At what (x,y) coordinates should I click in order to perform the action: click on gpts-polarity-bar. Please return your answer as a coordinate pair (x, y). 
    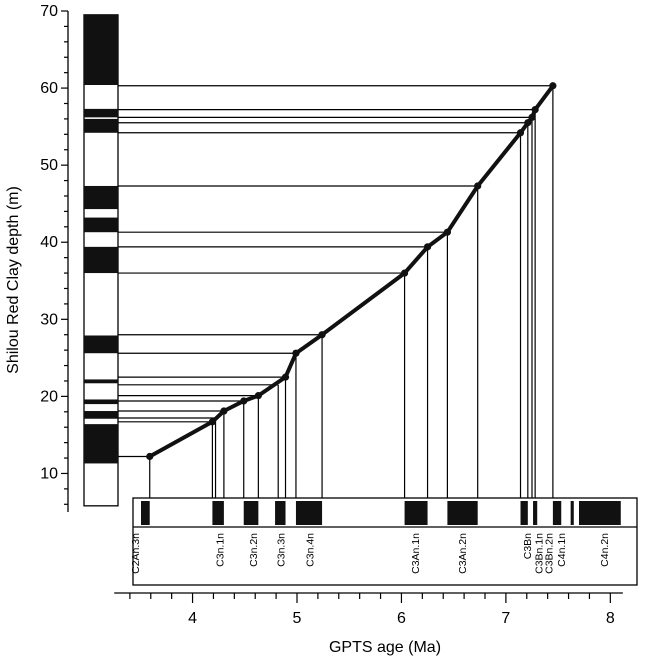
    Looking at the image, I should click on (385, 541).